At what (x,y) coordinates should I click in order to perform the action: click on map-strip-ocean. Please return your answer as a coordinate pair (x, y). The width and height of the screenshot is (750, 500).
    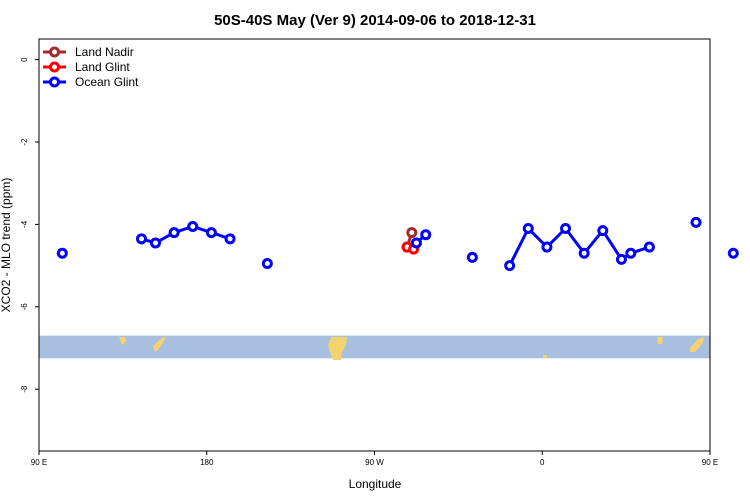
    Looking at the image, I should click on (374, 347).